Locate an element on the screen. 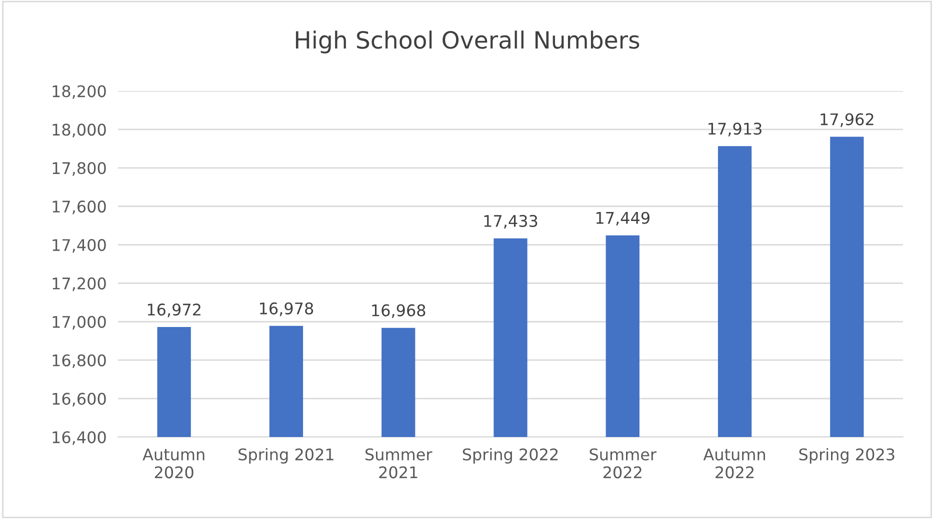 Image resolution: width=934 pixels, height=519 pixels. data-label: 17,449 is located at coordinates (623, 219).